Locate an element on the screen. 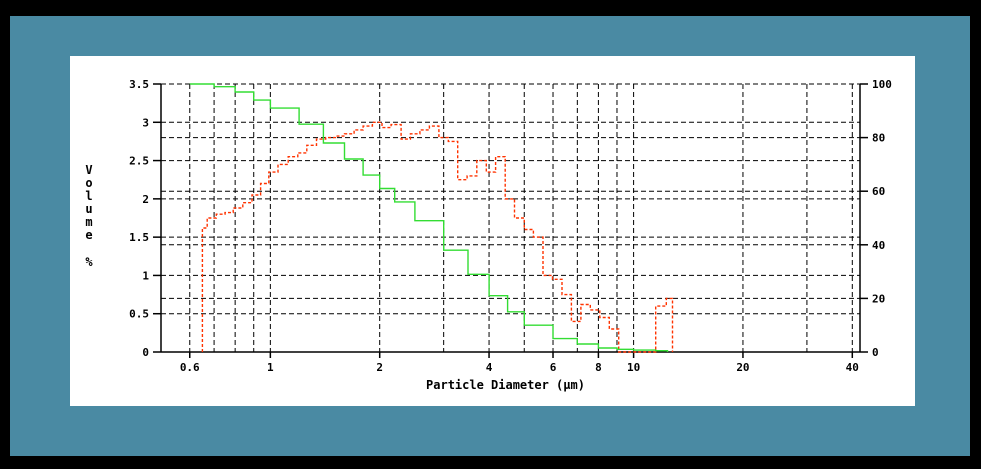 This screenshot has width=981, height=469. y-axis-title-char: m is located at coordinates (88, 222).